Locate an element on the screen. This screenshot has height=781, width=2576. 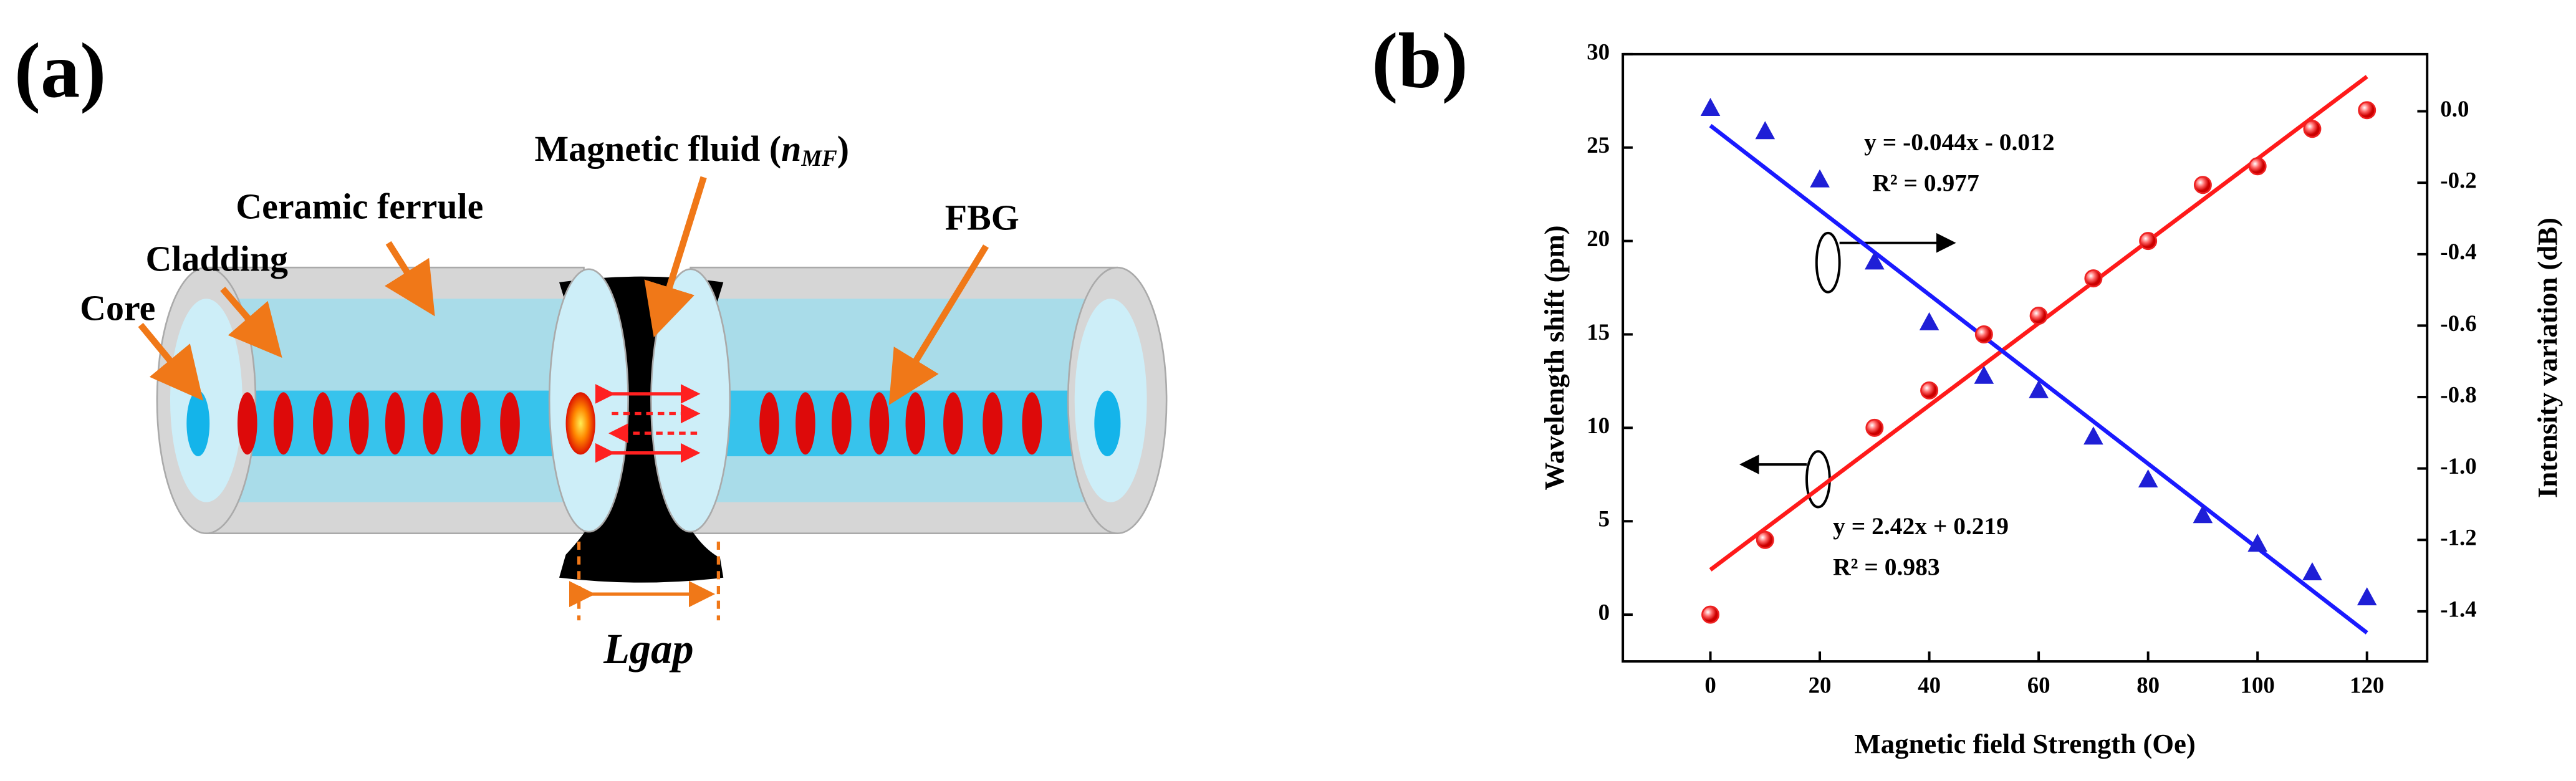
y2-tick-label: -0.6 is located at coordinates (2458, 323).